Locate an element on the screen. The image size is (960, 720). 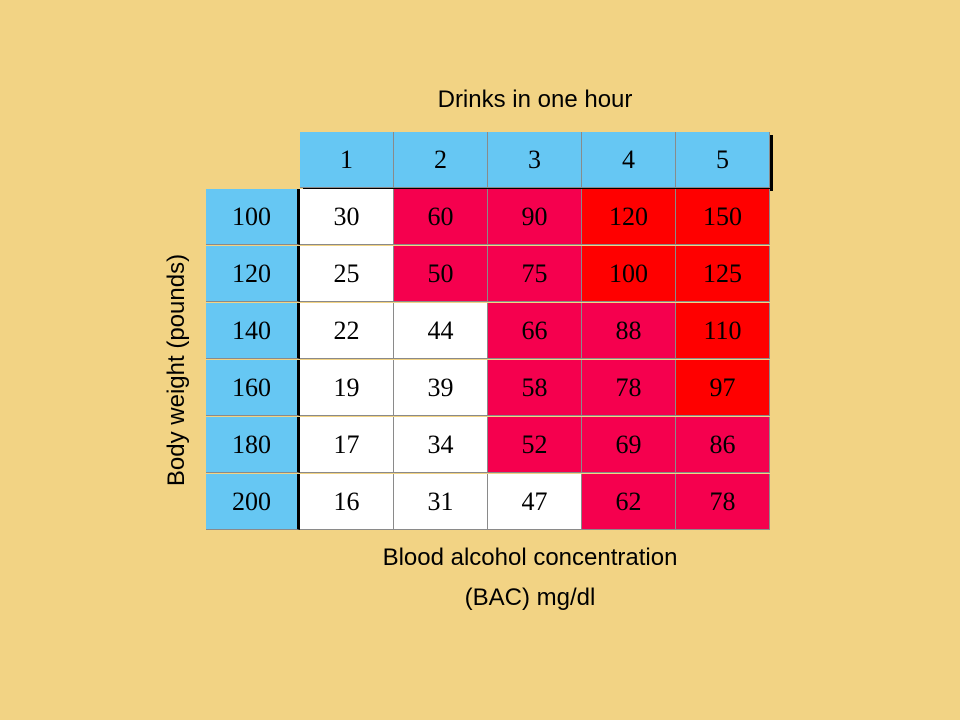
table-cell: 75 is located at coordinates (535, 274).